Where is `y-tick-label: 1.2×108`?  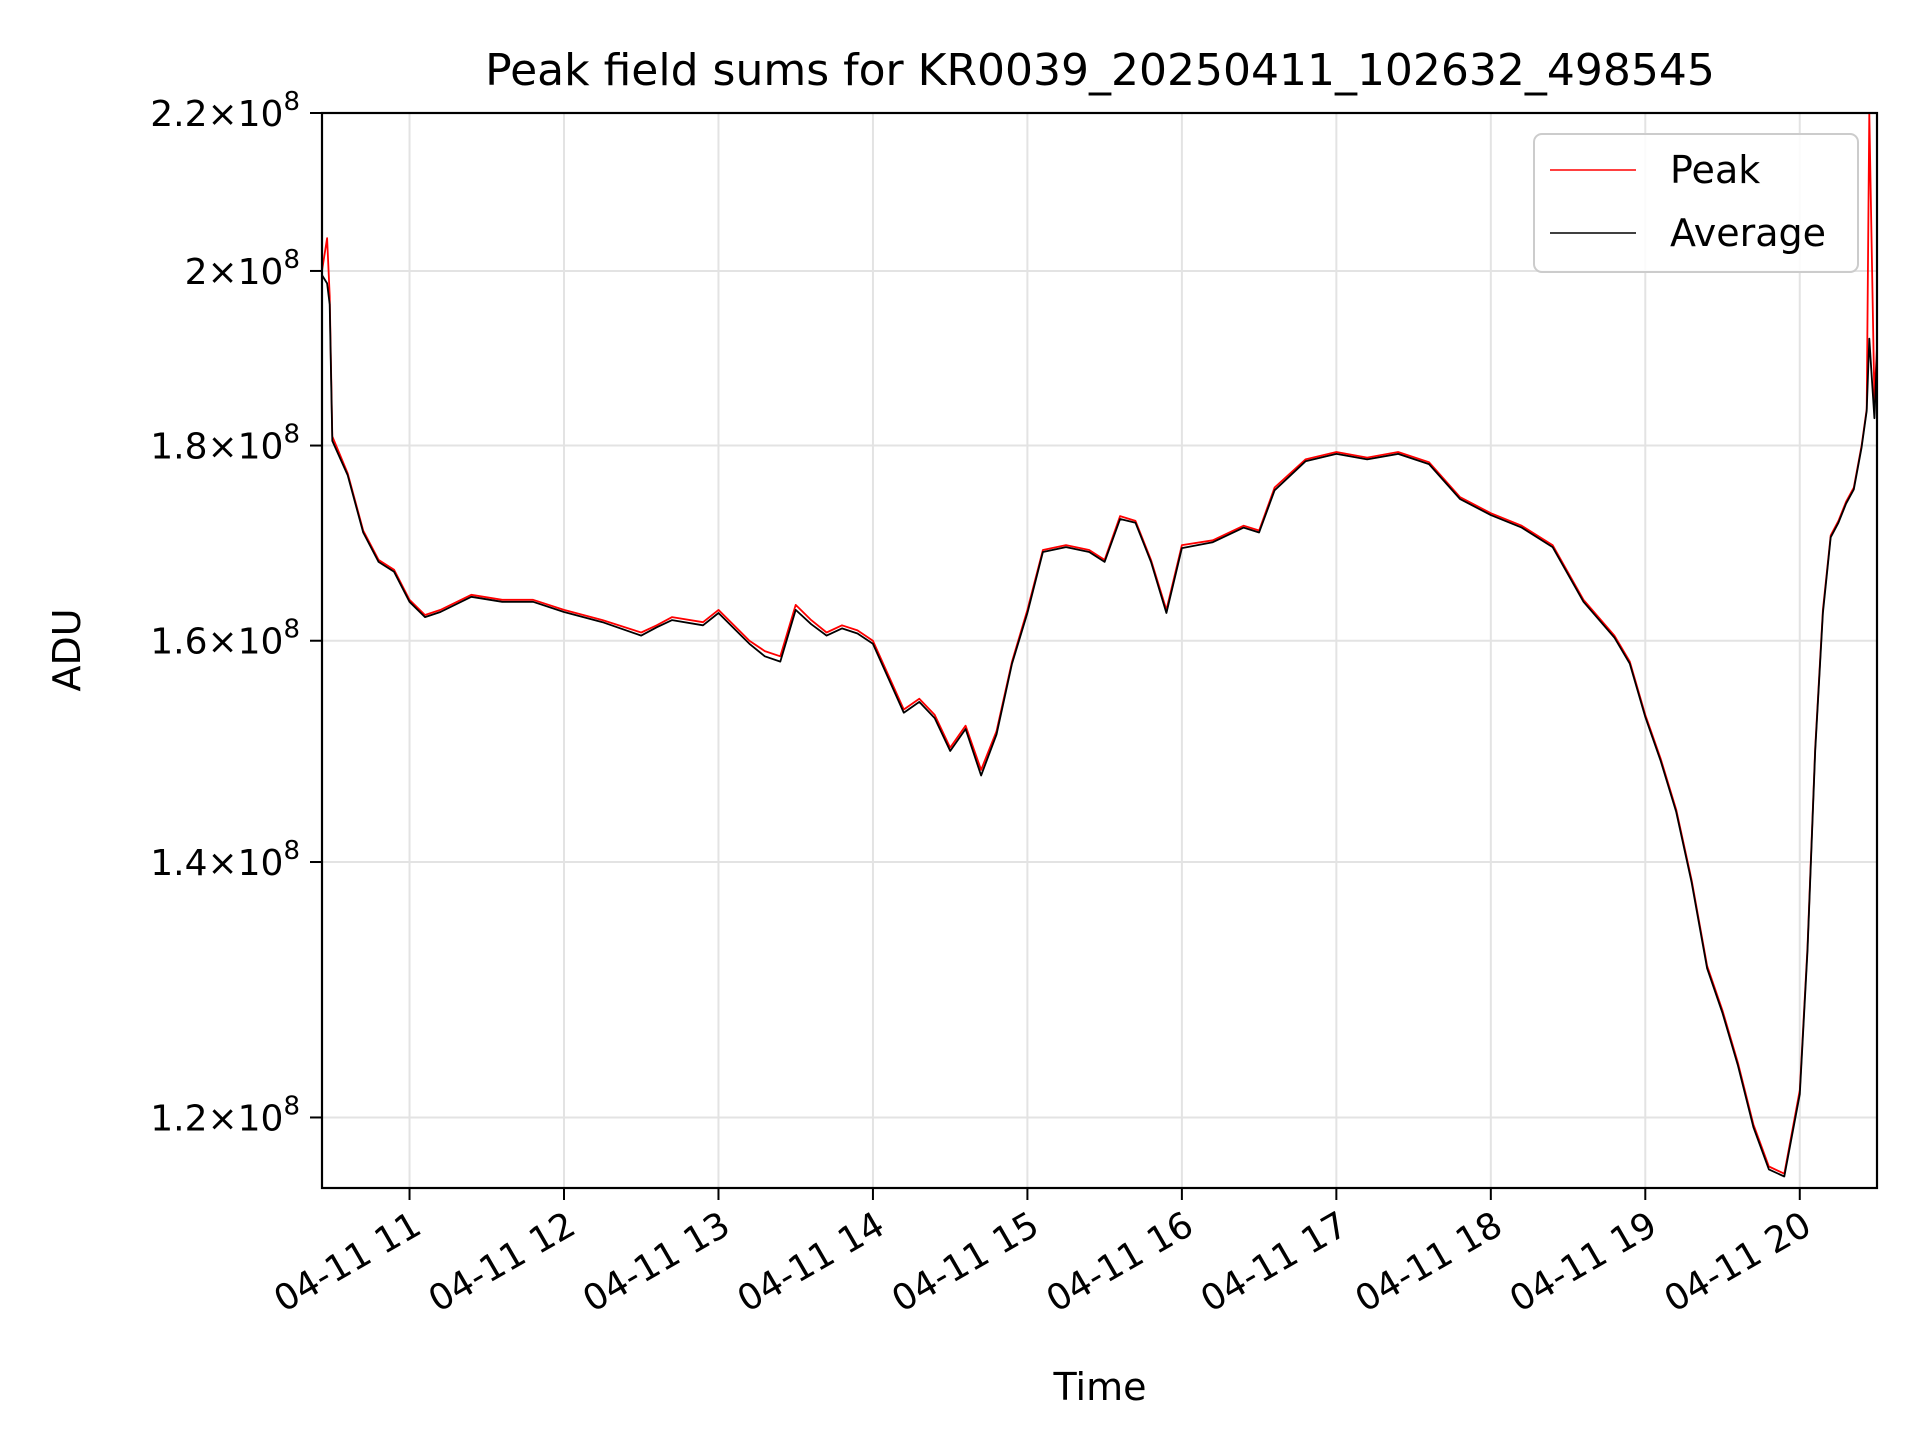
y-tick-label: 1.2×108 is located at coordinates (225, 1115).